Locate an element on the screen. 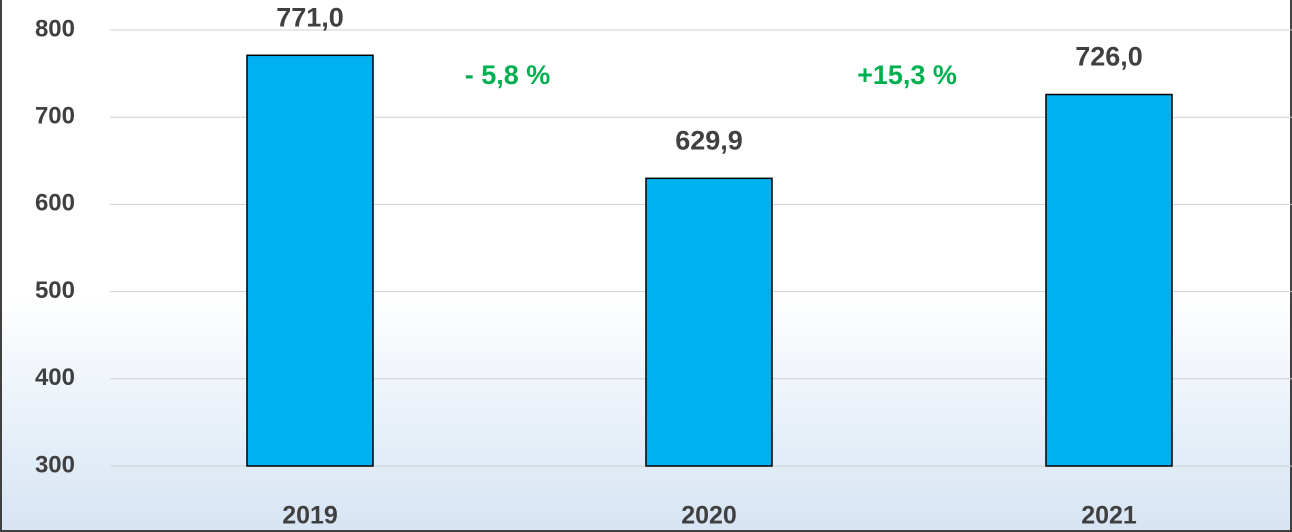  y-tick-label: 800 is located at coordinates (55, 28).